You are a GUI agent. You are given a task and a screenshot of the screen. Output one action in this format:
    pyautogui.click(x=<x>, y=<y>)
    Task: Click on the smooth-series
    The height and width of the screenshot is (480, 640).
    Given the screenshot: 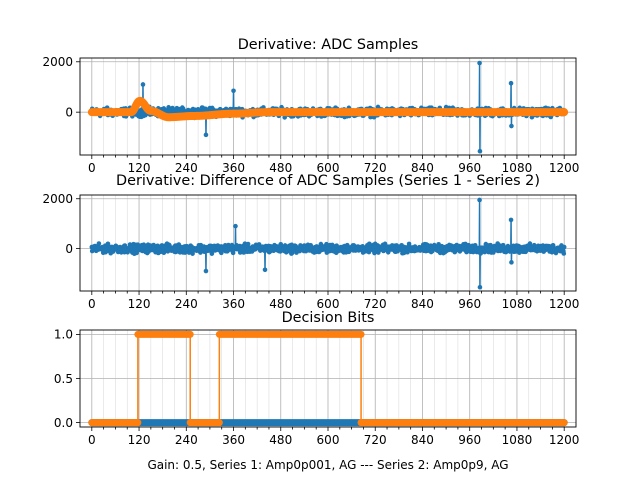 What is the action you would take?
    pyautogui.click(x=328, y=109)
    